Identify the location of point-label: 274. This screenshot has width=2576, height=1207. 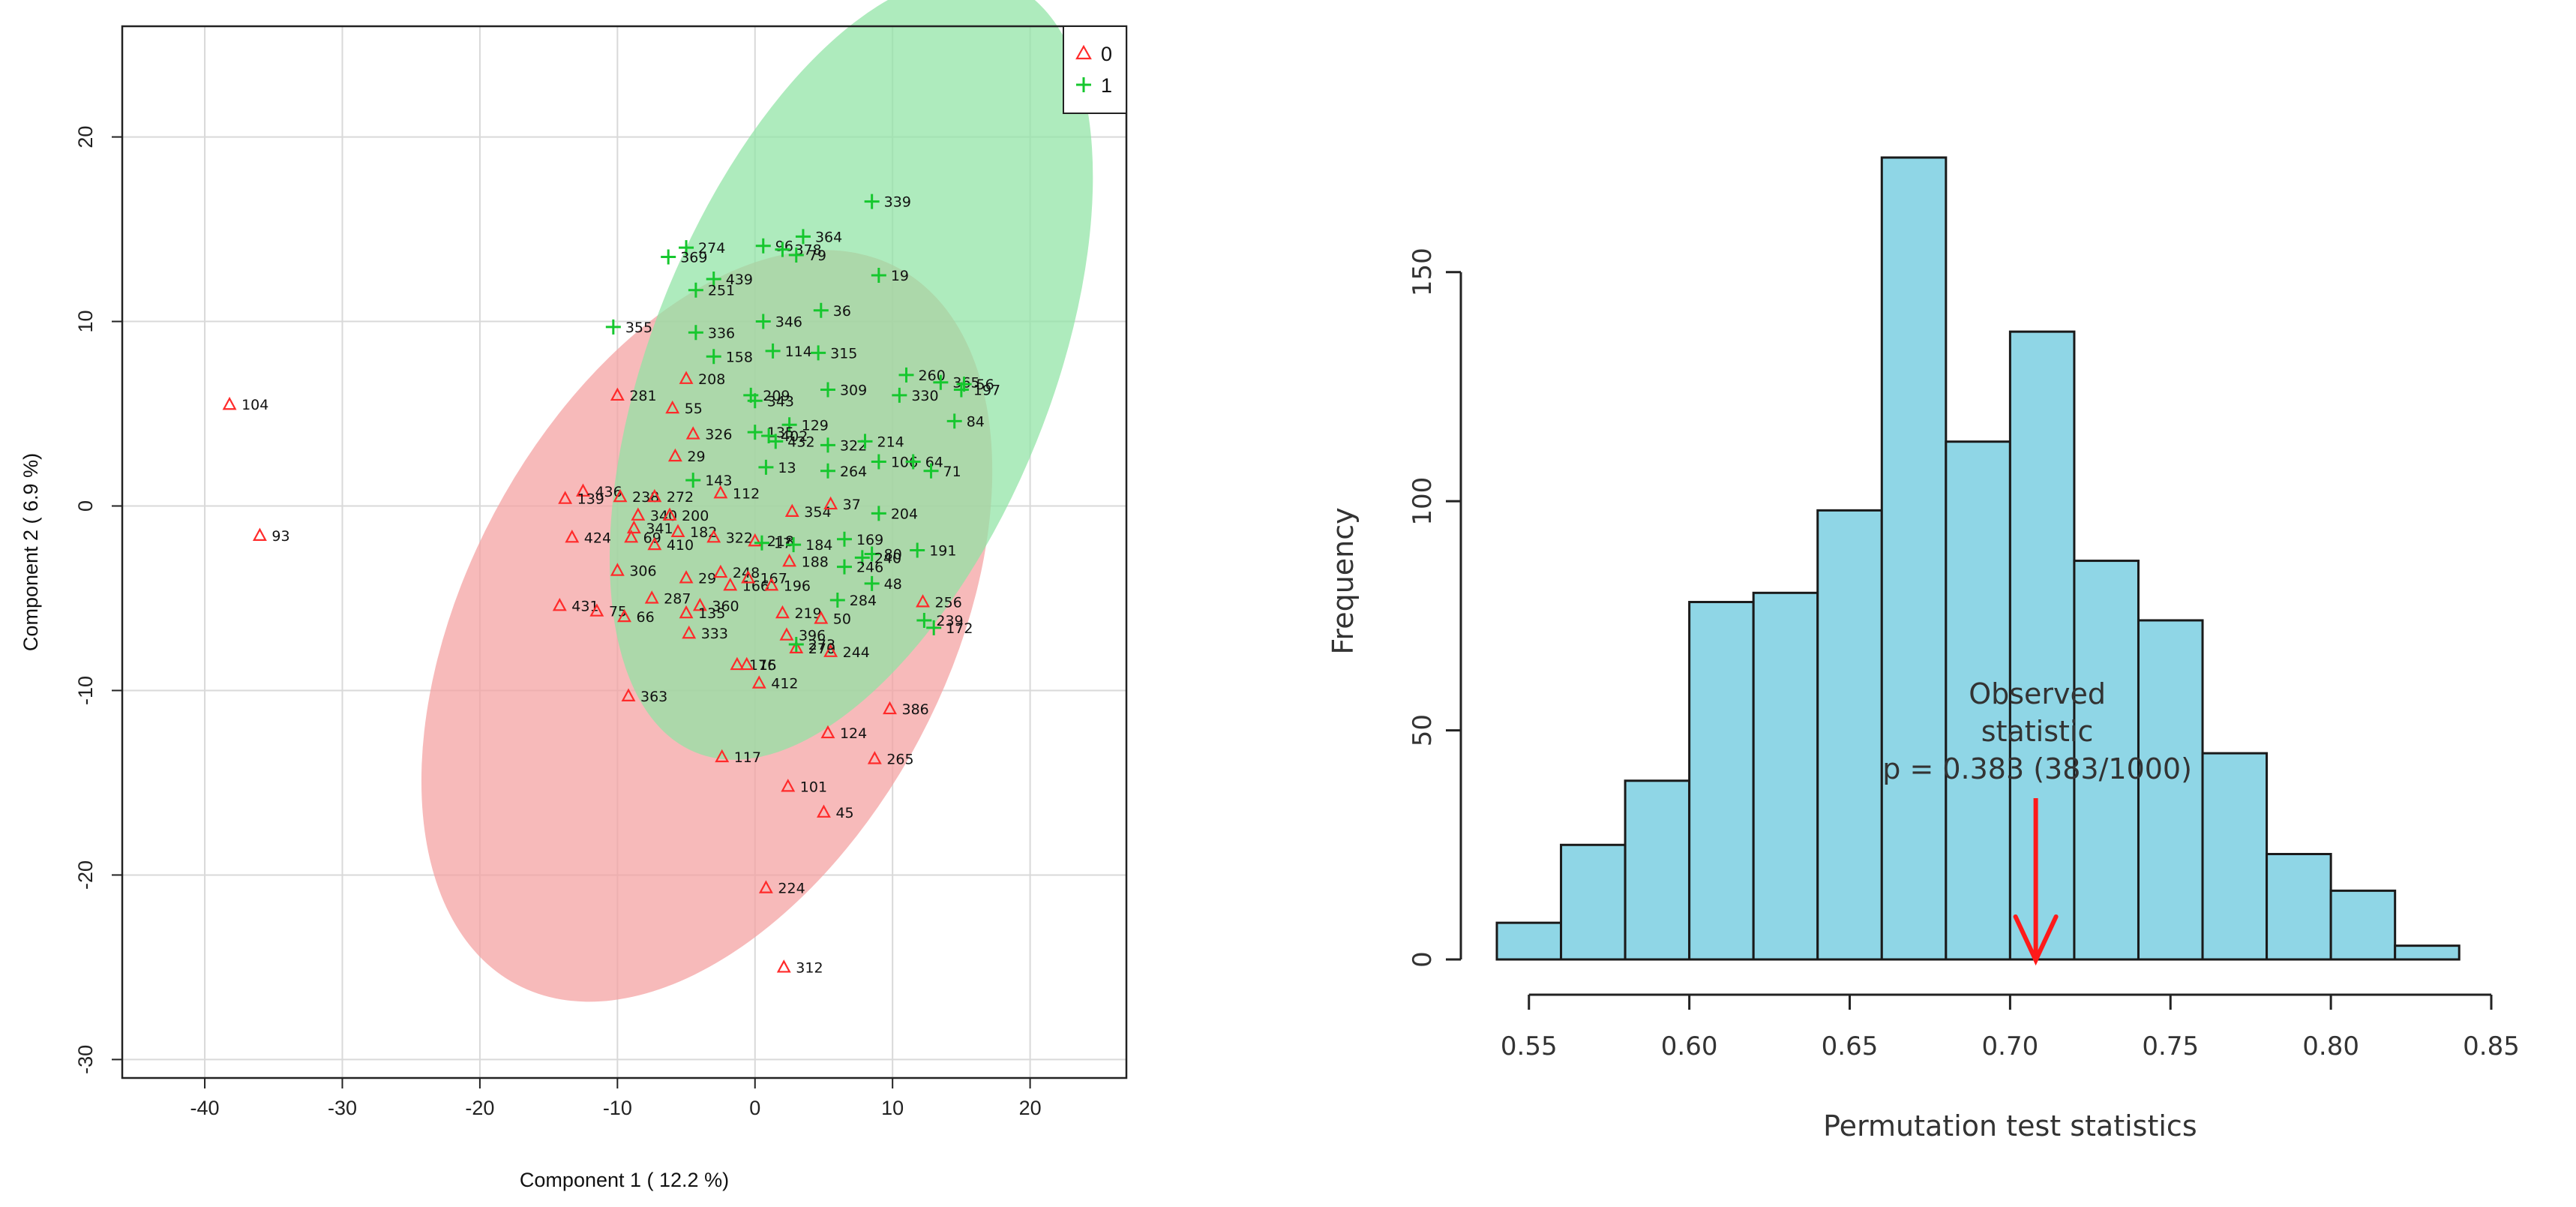
(712, 248).